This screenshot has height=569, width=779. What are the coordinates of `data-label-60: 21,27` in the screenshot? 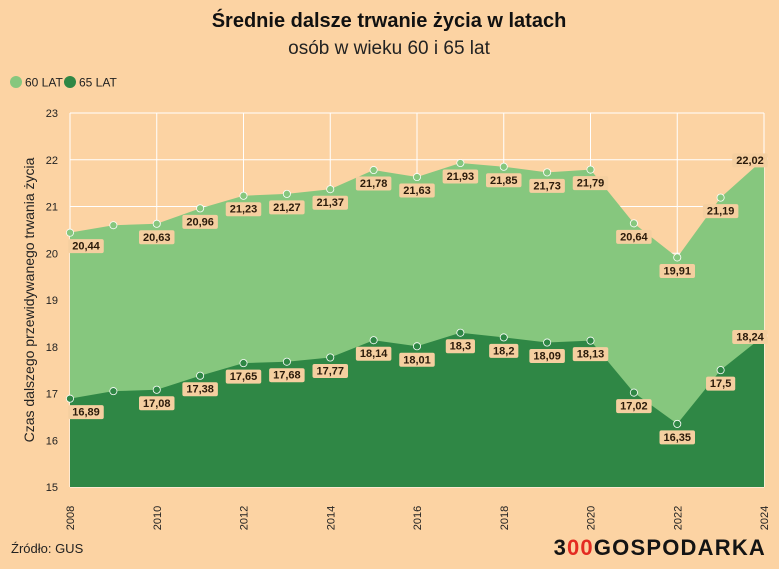 It's located at (287, 207).